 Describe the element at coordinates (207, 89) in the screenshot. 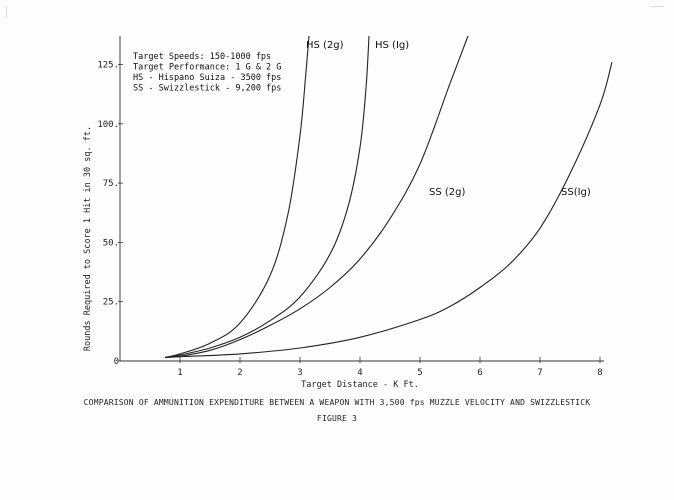

I see `legend-entry: SS - Swizzlestick - 9,200 fps` at that location.